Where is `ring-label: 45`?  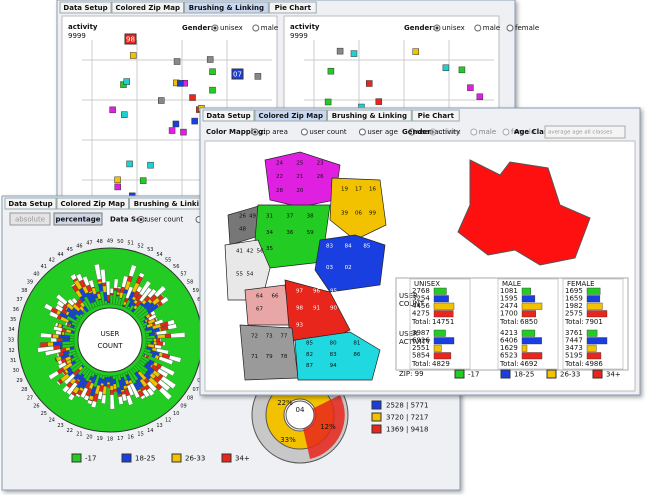 ring-label: 45 is located at coordinates (70, 250).